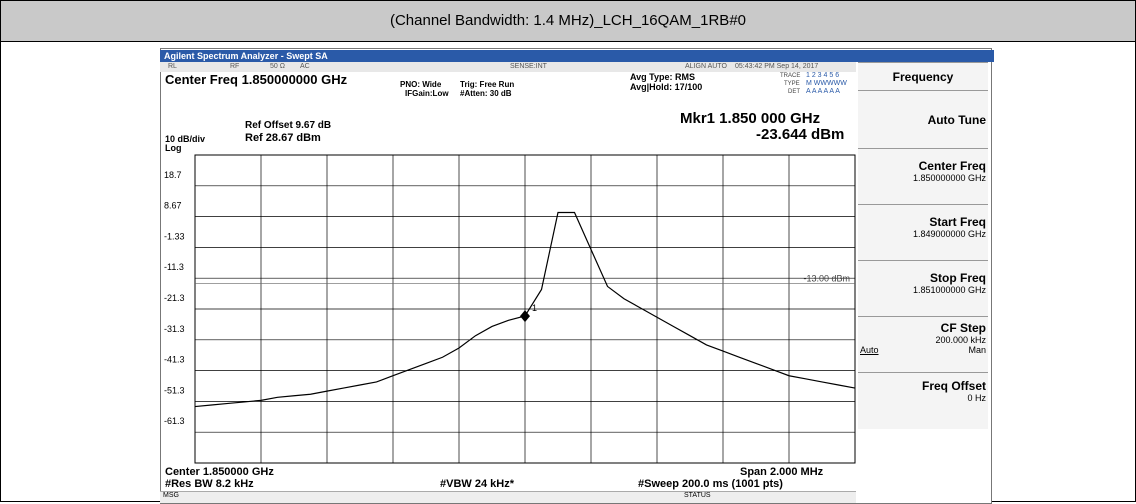  Describe the element at coordinates (246, 56) in the screenshot. I see `window-title: Agilent Spectrum Analyzer - Swept SA` at that location.